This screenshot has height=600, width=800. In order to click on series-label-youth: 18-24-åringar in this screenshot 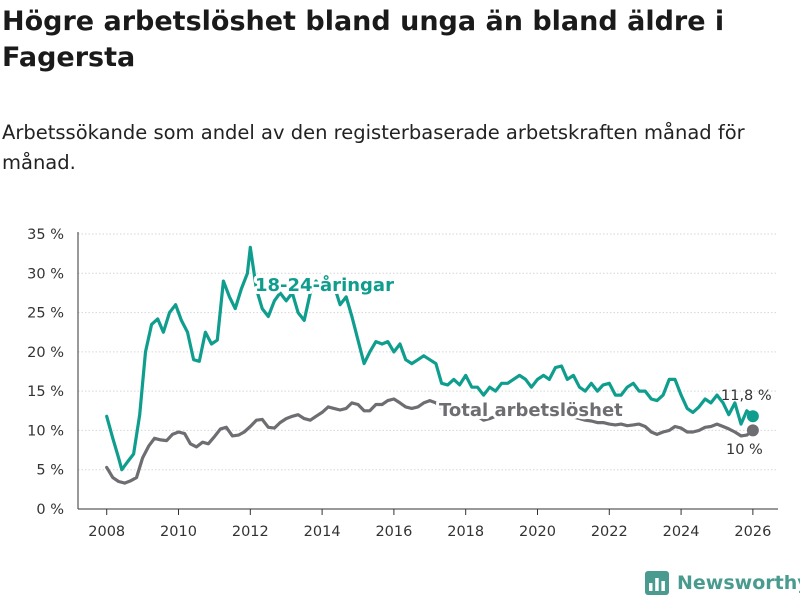, I will do `click(324, 285)`.